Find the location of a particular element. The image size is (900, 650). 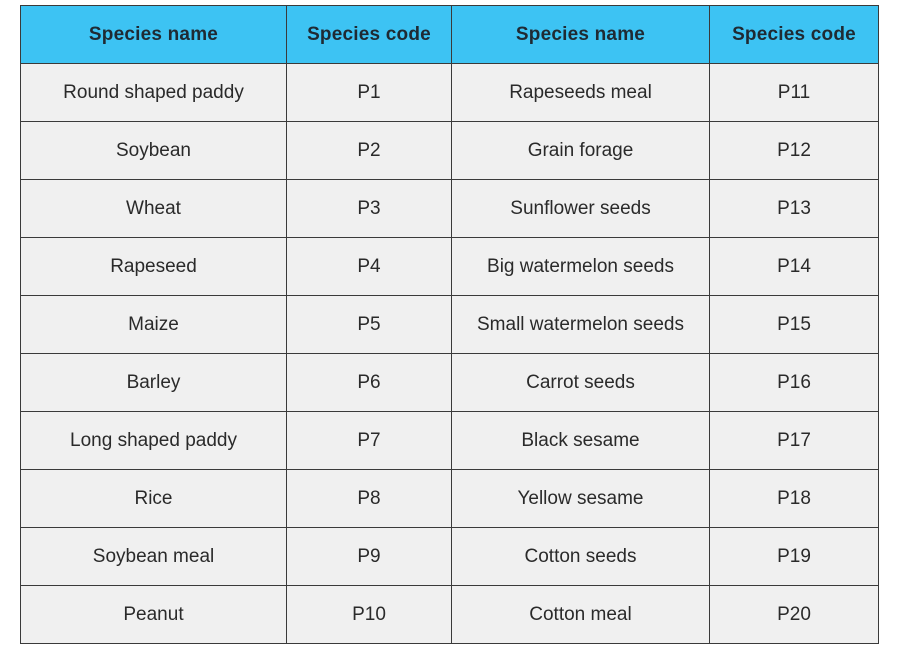

species-code-cell: P2 is located at coordinates (369, 150).